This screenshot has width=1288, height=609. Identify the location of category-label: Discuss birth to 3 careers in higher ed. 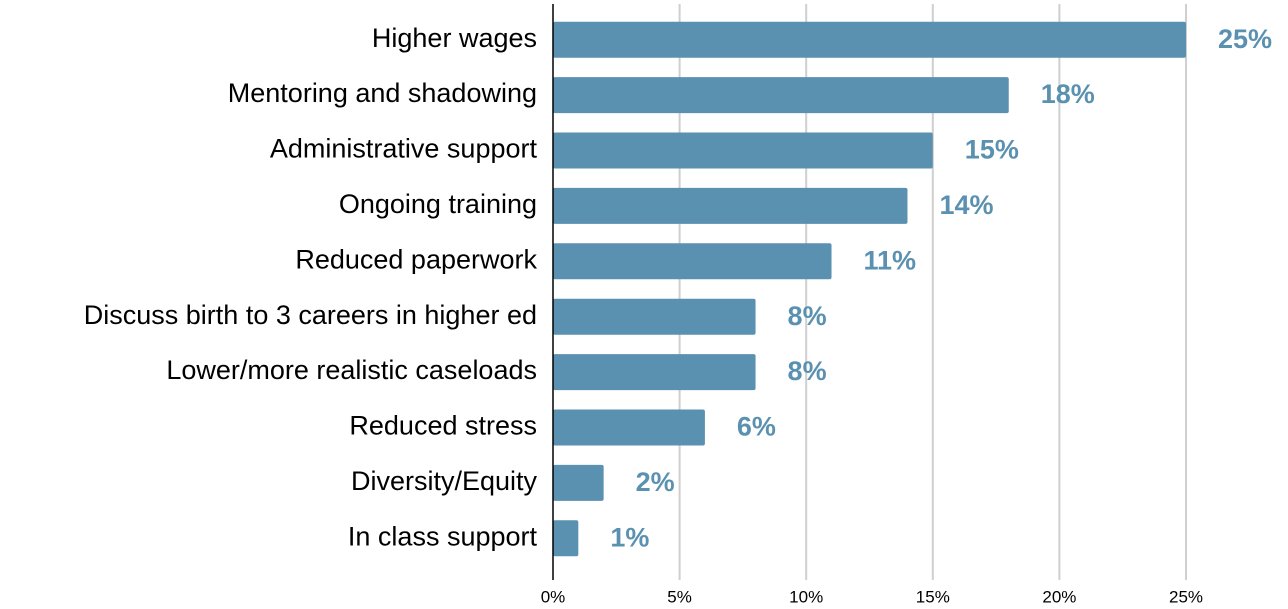
(310, 315).